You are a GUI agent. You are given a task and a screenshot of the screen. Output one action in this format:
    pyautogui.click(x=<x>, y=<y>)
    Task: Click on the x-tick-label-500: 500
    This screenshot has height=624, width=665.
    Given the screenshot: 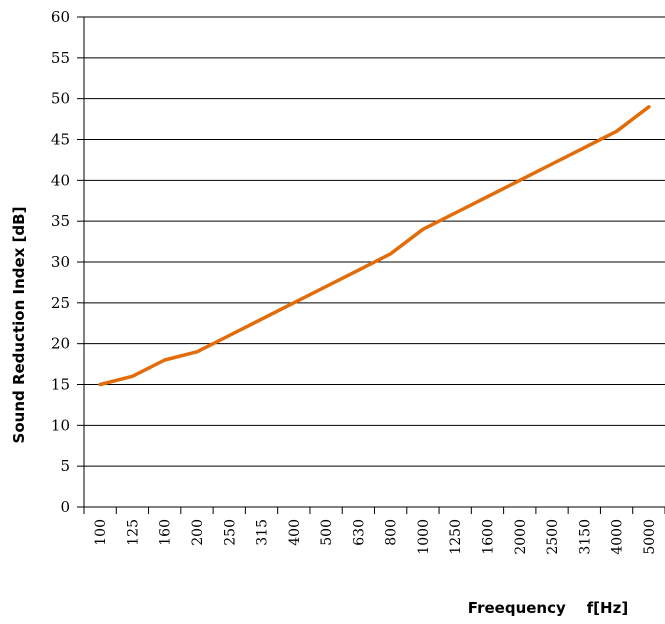 What is the action you would take?
    pyautogui.click(x=327, y=532)
    